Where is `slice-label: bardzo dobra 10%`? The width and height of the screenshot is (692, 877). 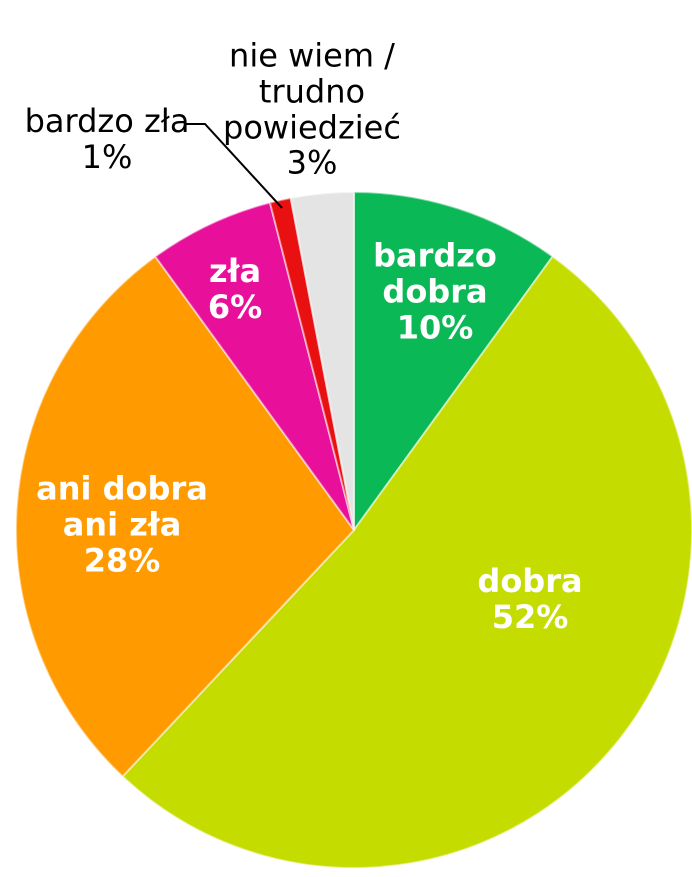
slice-label: bardzo dobra 10% is located at coordinates (435, 291).